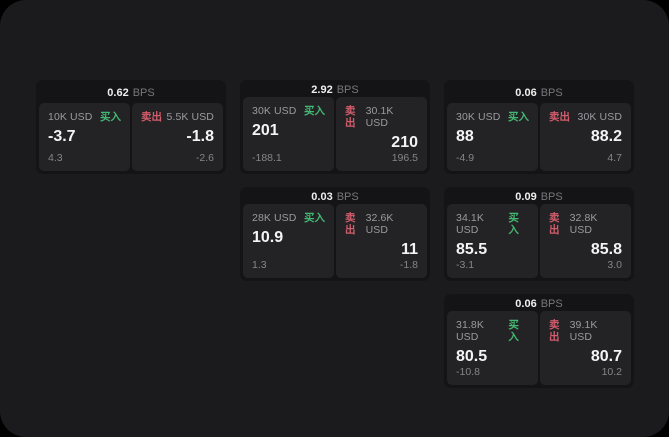  What do you see at coordinates (465, 265) in the screenshot?
I see `buy-delta: -3.1` at bounding box center [465, 265].